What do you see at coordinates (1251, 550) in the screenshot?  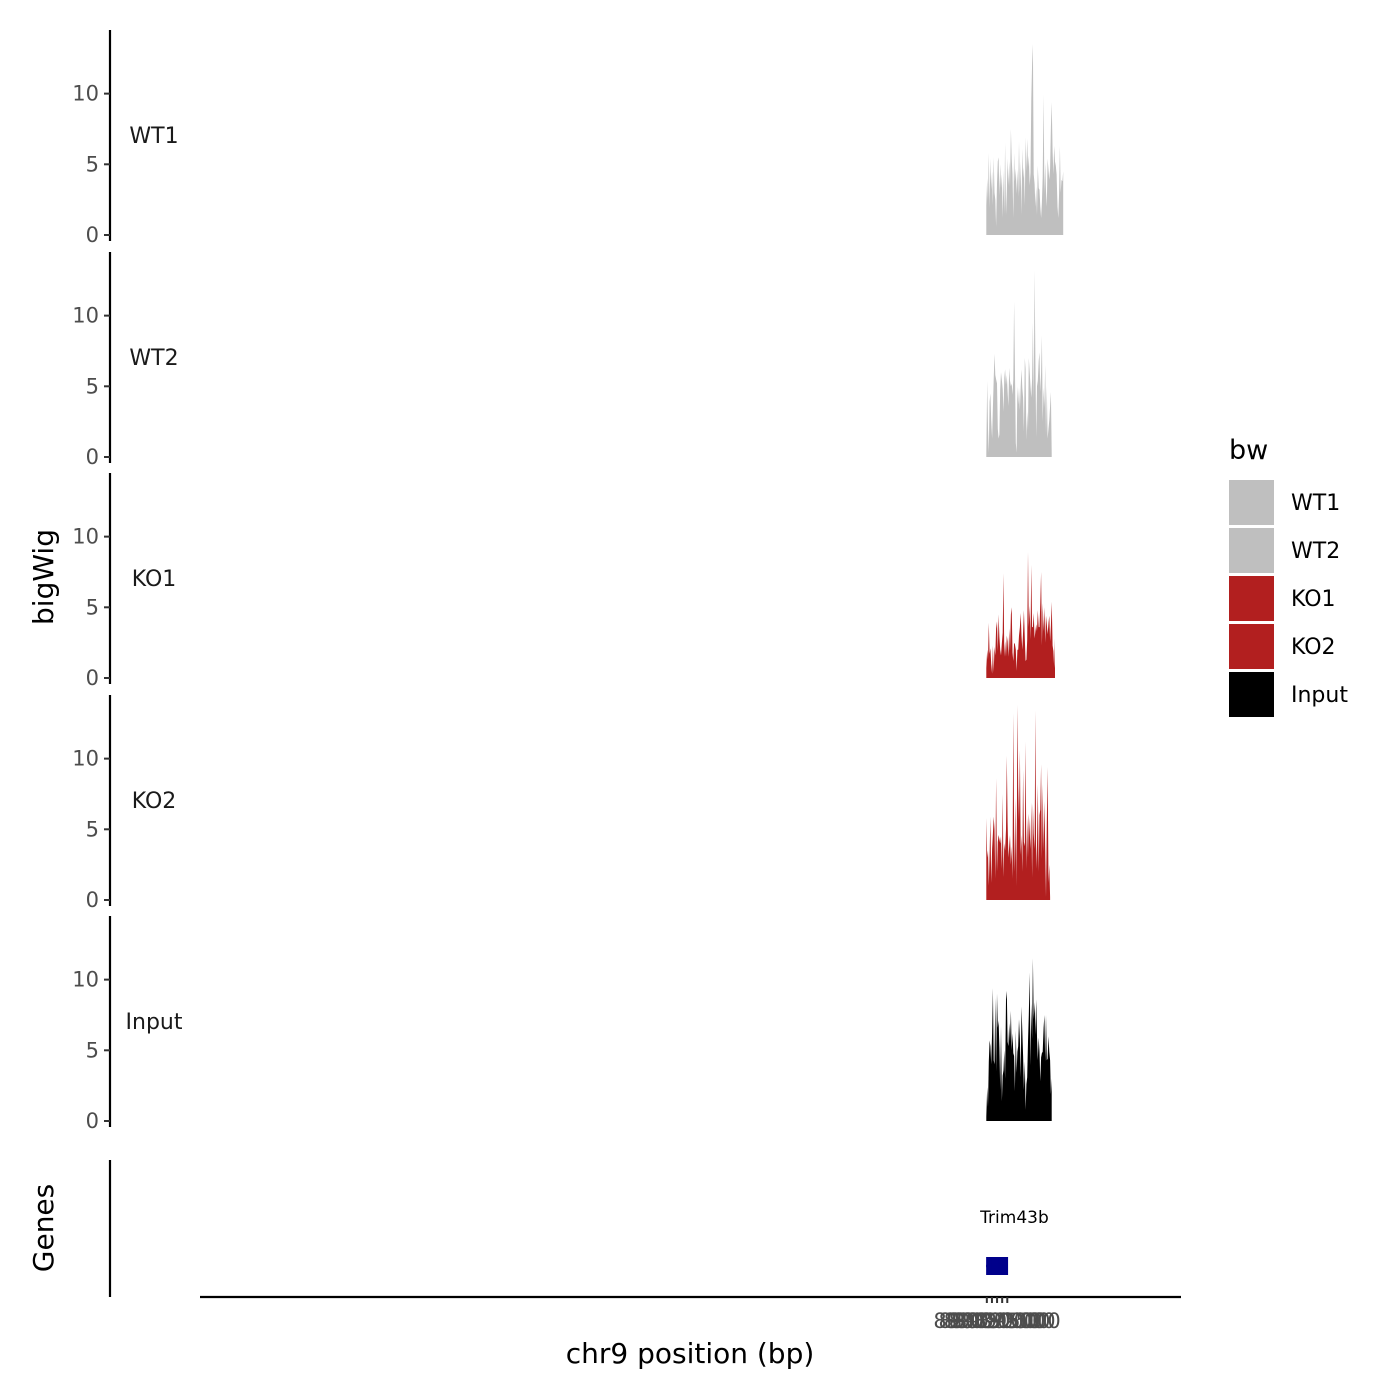 I see `legend-swatch-wt2` at bounding box center [1251, 550].